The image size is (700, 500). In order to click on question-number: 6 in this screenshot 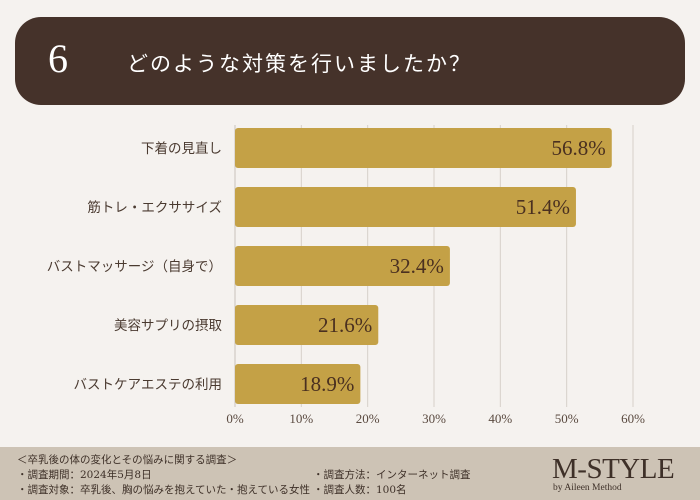, I will do `click(58, 58)`.